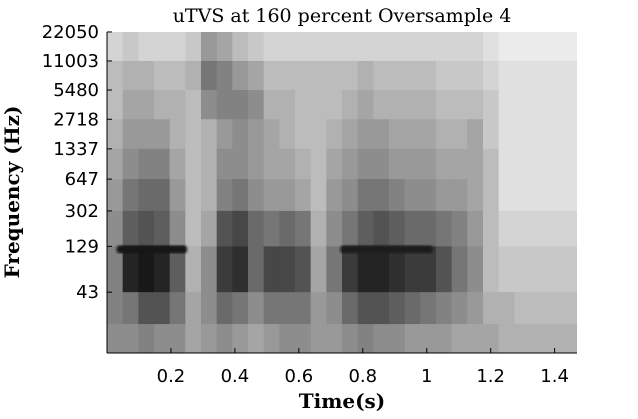 This screenshot has height=419, width=638. I want to click on y-tick-label: 22050, so click(70, 32).